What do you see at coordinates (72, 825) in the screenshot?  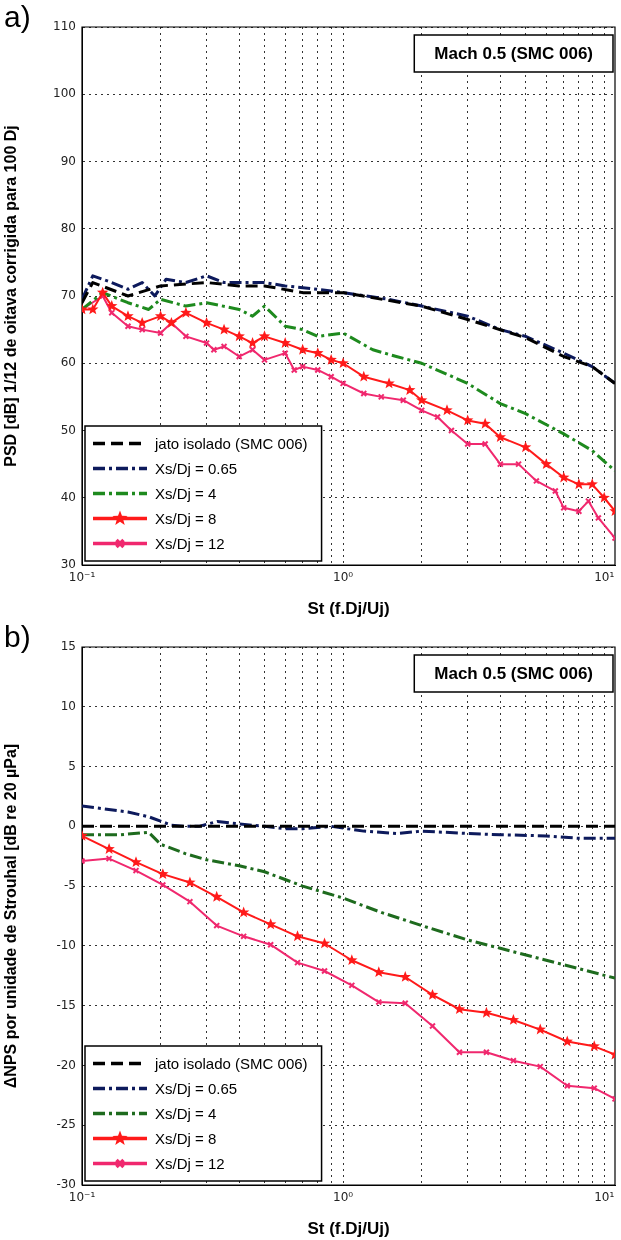 I see `y-tick-label: 0` at bounding box center [72, 825].